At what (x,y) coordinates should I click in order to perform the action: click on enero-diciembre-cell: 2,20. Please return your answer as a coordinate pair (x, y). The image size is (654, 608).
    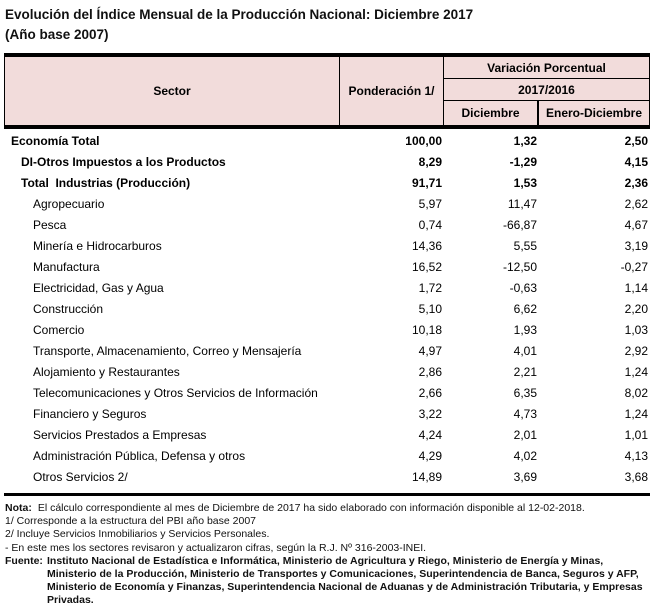
    Looking at the image, I should click on (636, 309).